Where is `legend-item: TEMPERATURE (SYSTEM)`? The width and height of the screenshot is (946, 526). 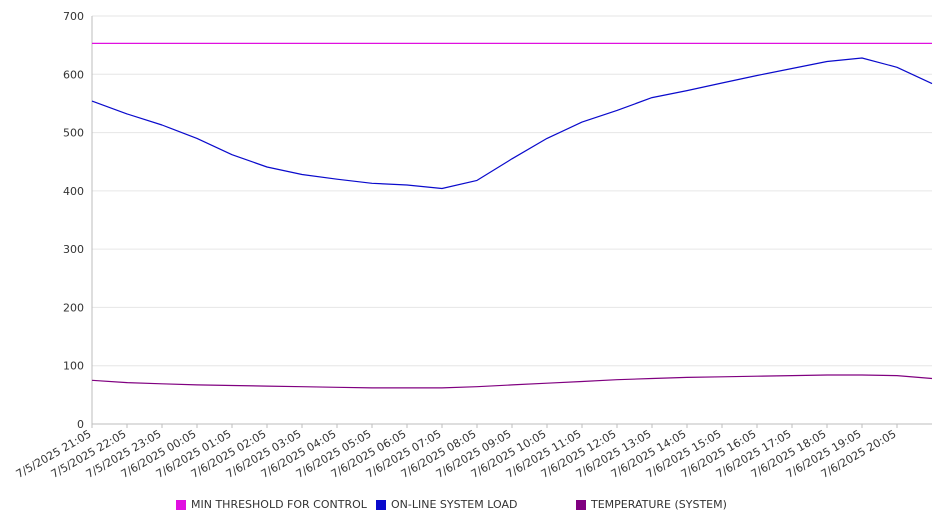
legend-item: TEMPERATURE (SYSTEM) is located at coordinates (651, 504).